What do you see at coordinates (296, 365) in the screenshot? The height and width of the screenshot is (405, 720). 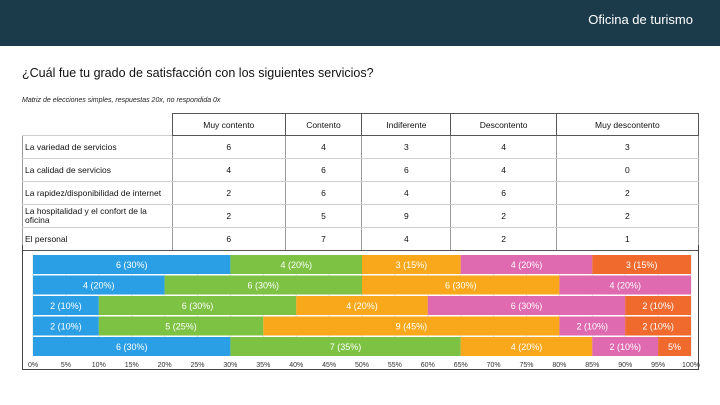 I see `x-tick-label: 40%` at bounding box center [296, 365].